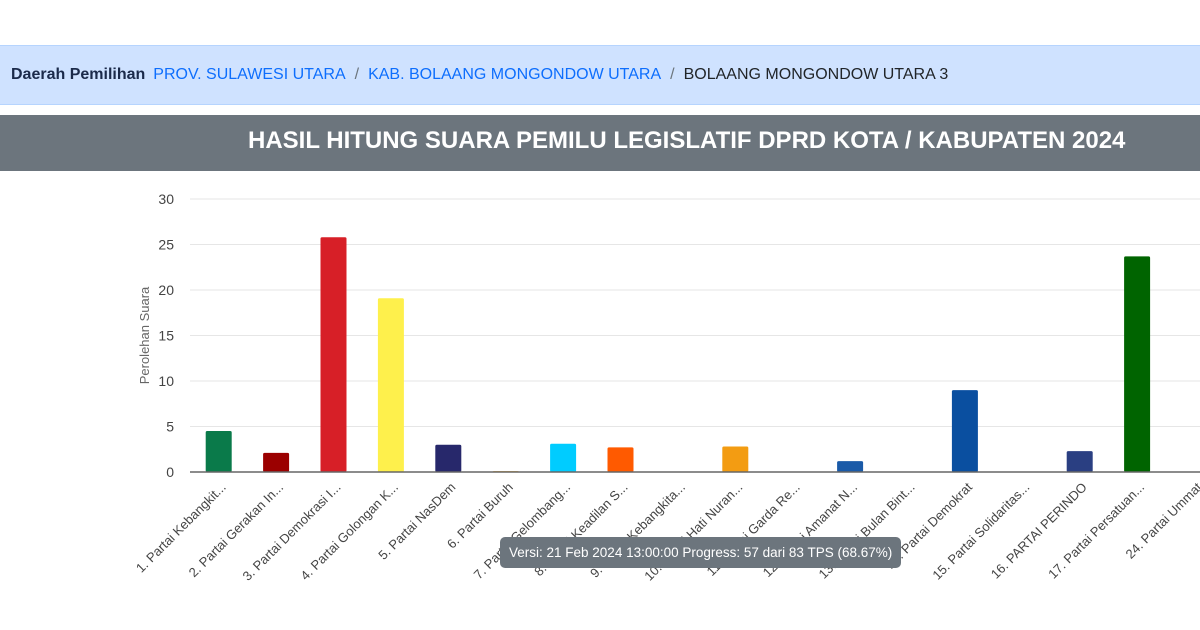 The width and height of the screenshot is (1200, 630). I want to click on breadcrumb-current: BOLAANG MONGONDOW UTARA 3, so click(816, 74).